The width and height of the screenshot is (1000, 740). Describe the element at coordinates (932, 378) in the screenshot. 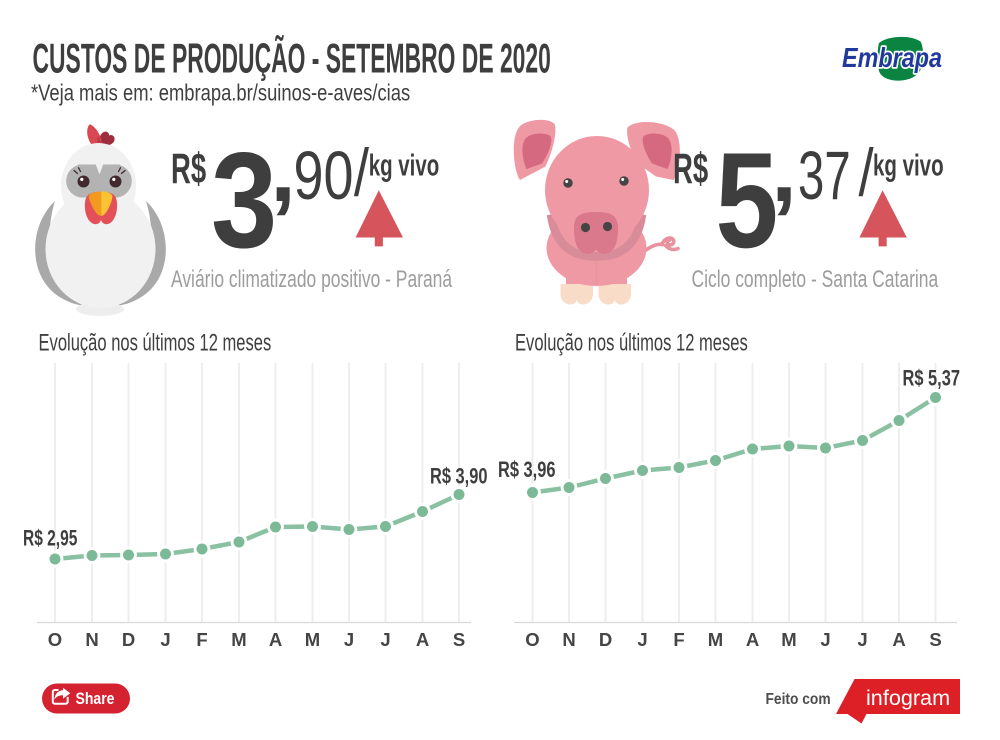

I see `svg-text: R$ 5,37` at that location.